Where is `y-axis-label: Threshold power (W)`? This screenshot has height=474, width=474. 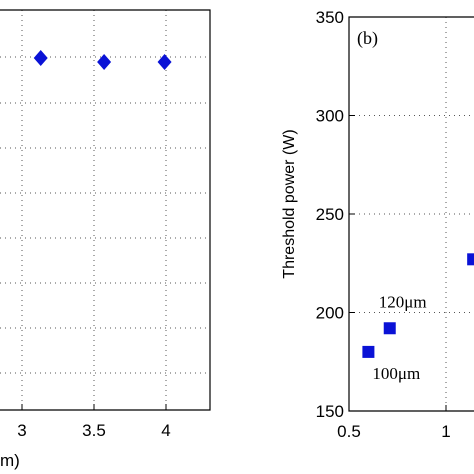
y-axis-label: Threshold power (W) is located at coordinates (289, 203).